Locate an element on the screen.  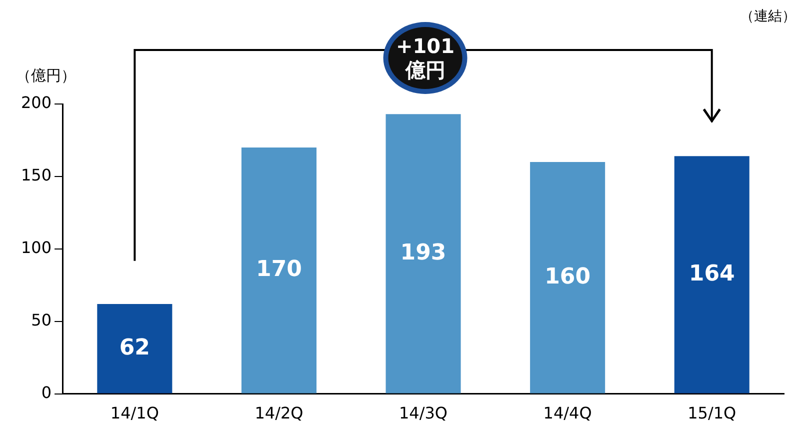
data-label: 164 is located at coordinates (711, 273).